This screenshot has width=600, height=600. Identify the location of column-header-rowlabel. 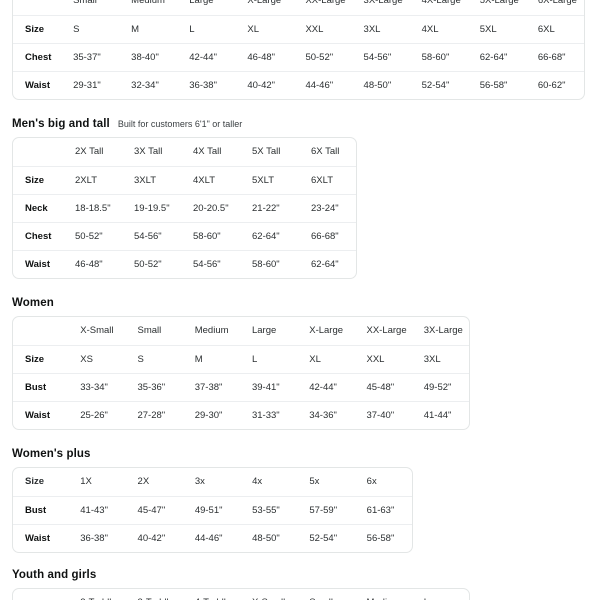
(40, 331).